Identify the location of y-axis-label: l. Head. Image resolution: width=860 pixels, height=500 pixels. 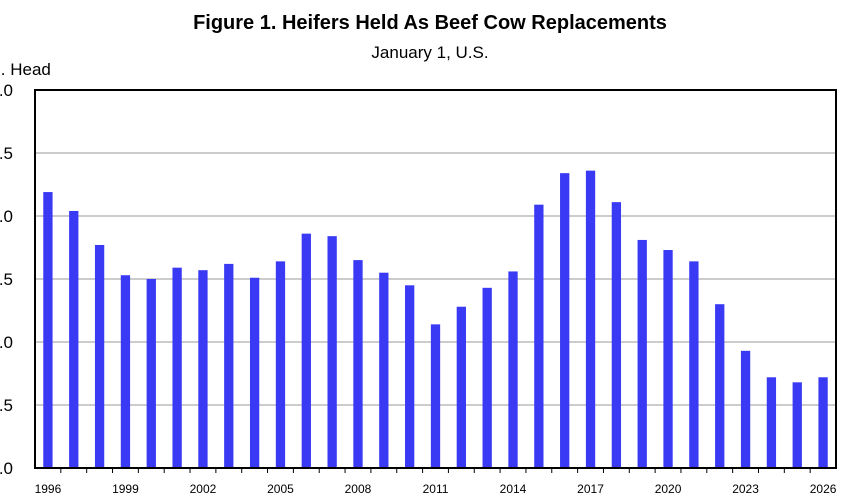
(25, 69).